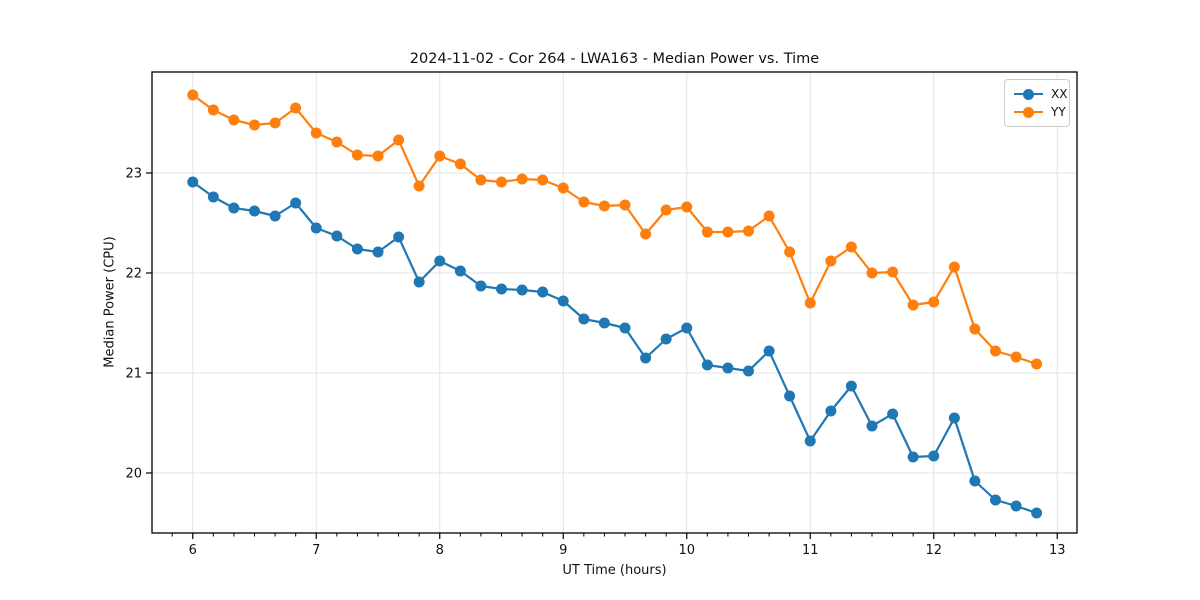 The width and height of the screenshot is (1200, 600). Describe the element at coordinates (810, 550) in the screenshot. I see `x-tick-label: 11` at that location.